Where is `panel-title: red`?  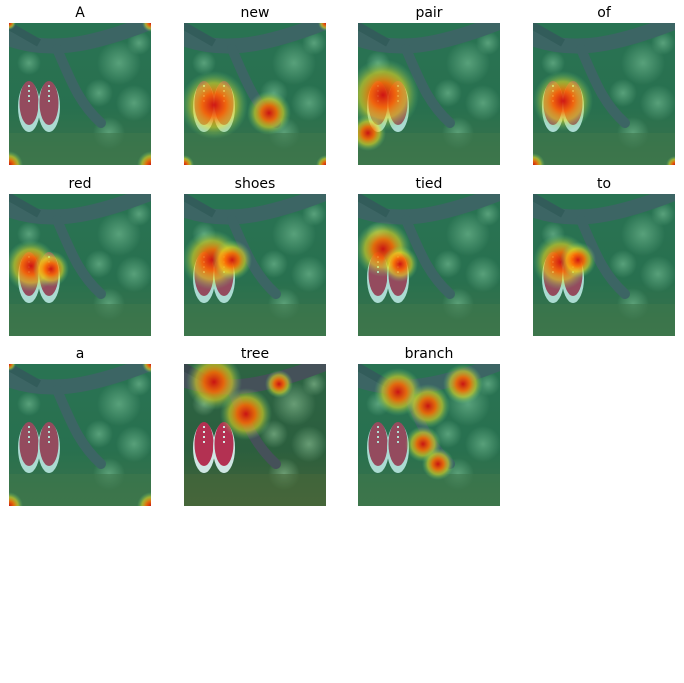
panel-title: red is located at coordinates (80, 184).